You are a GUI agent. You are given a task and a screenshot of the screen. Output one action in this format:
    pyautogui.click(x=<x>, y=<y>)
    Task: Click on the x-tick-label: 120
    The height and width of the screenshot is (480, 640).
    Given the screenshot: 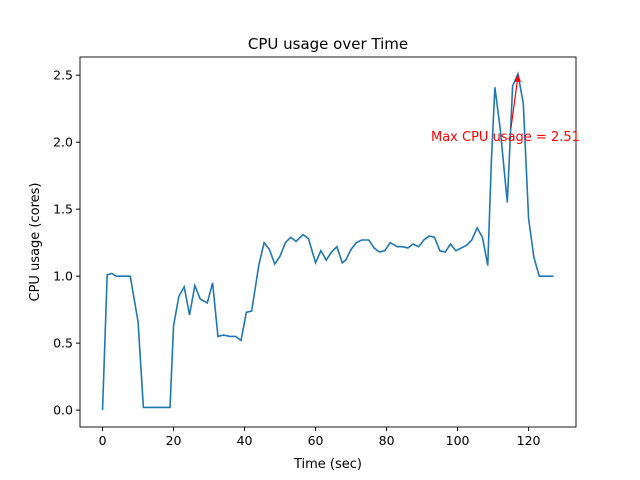 What is the action you would take?
    pyautogui.click(x=529, y=440)
    